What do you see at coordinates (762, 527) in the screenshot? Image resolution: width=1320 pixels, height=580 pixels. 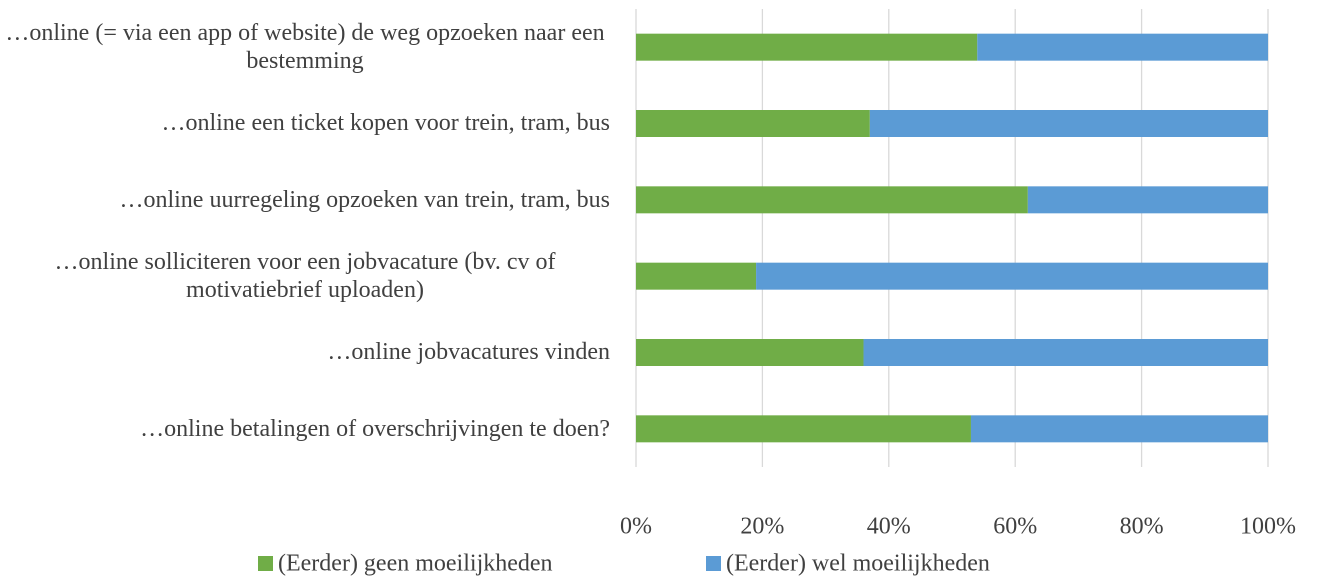 I see `x-tick-label: 20%` at bounding box center [762, 527].